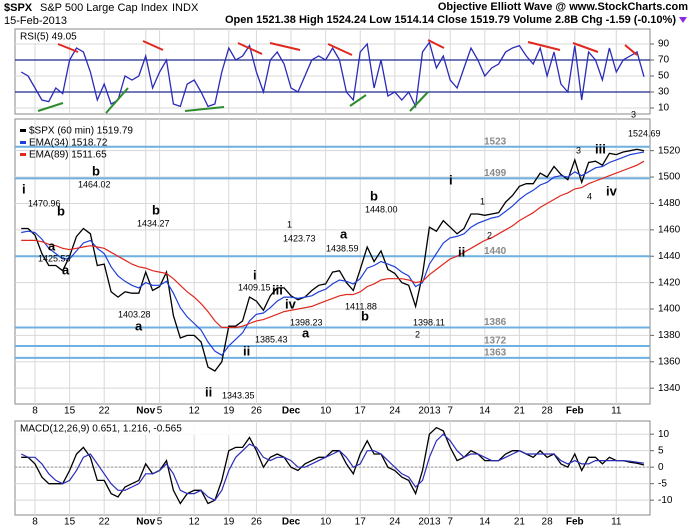  I want to click on x-tick-label: 28, so click(548, 522).